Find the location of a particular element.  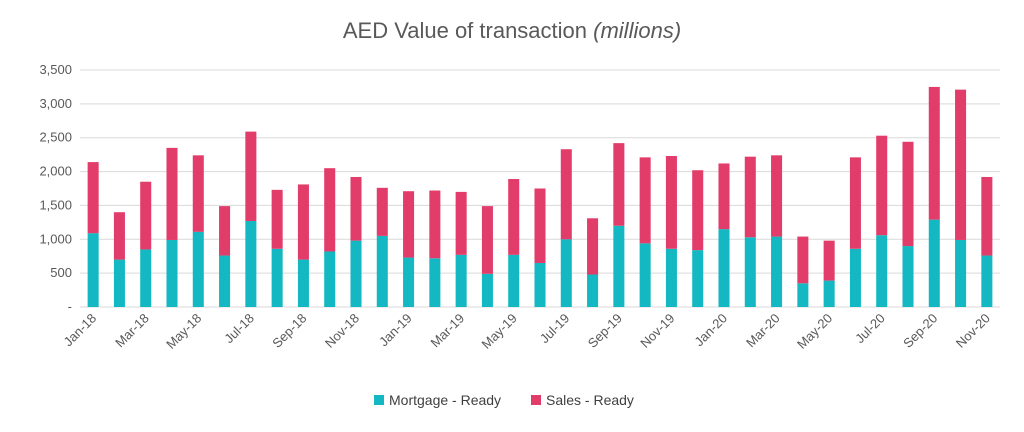

legend: Mortgage - Ready Sales - Ready is located at coordinates (504, 400).